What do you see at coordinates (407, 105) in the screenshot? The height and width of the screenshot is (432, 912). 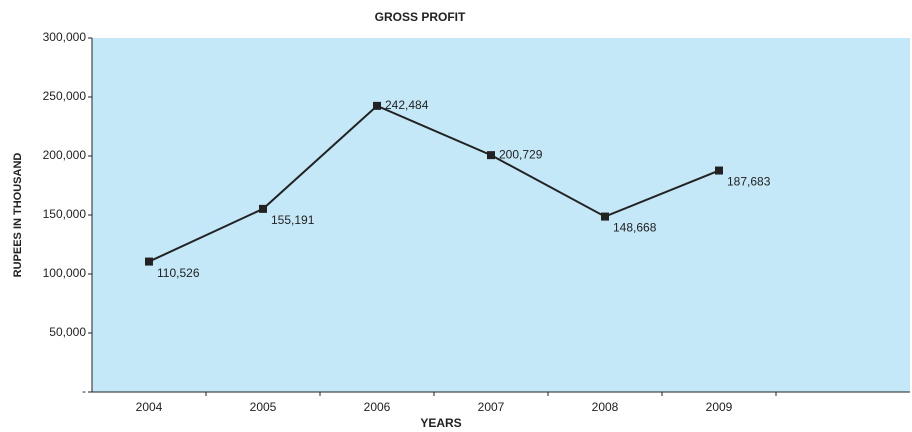 I see `data-label: 242,484` at bounding box center [407, 105].